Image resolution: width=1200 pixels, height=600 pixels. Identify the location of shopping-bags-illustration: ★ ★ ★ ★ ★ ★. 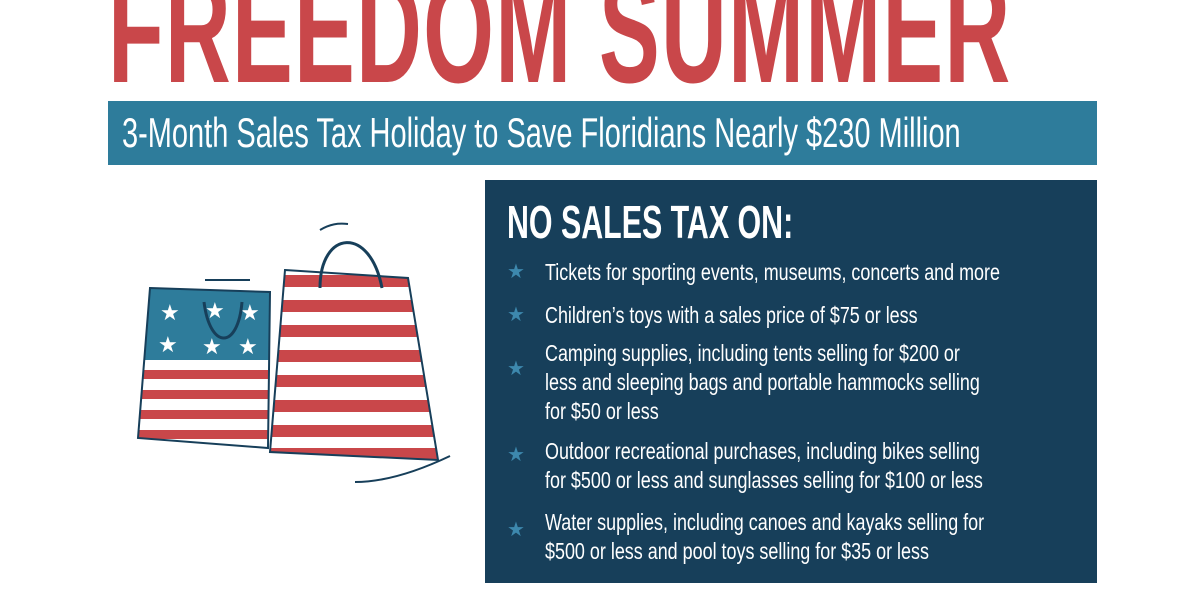
(293, 352).